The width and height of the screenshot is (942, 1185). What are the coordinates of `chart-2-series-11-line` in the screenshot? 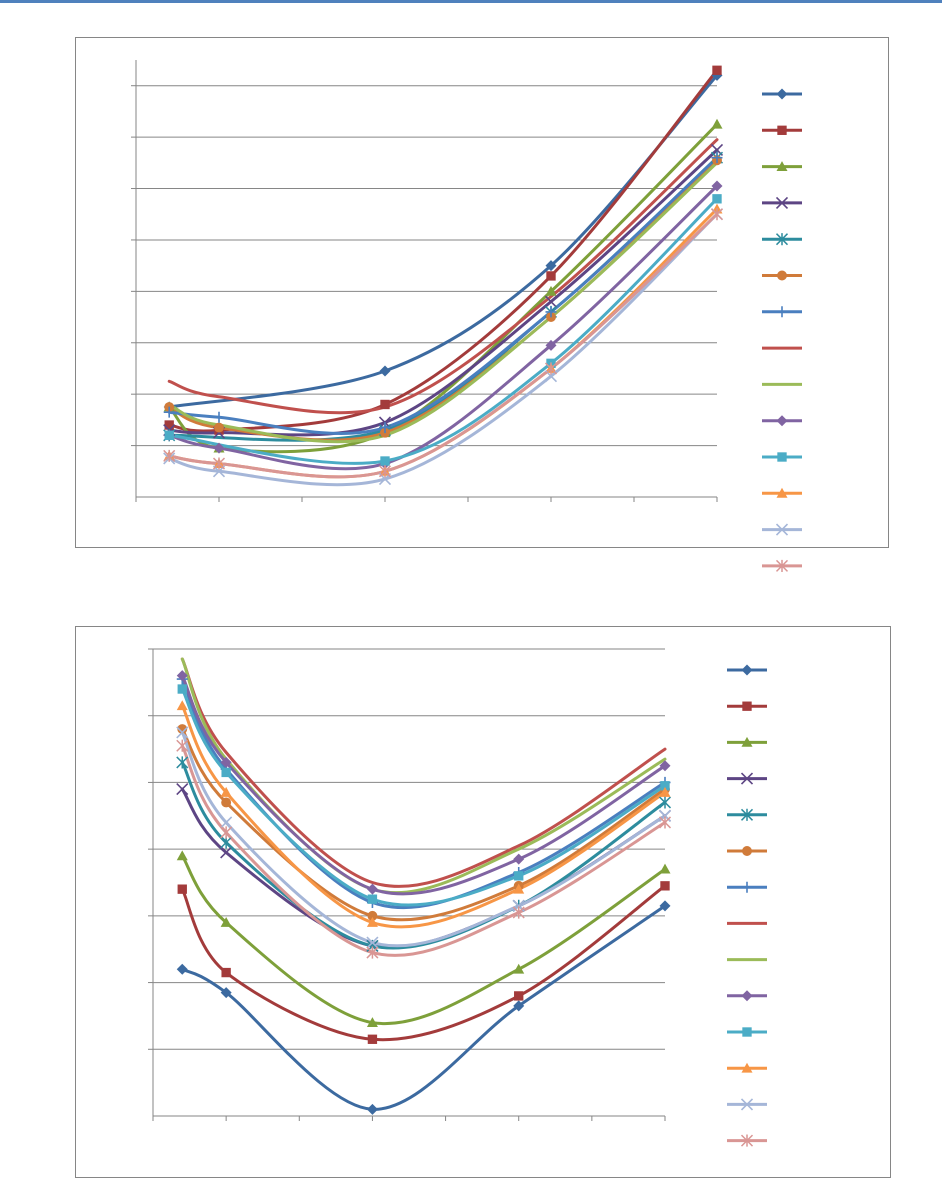 It's located at (423, 797).